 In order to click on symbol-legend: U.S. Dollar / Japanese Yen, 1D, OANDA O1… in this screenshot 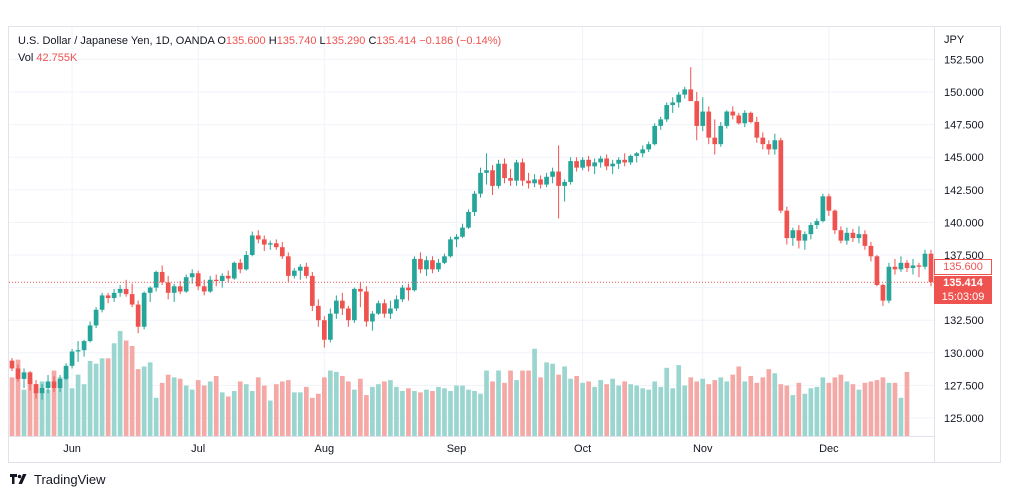, I will do `click(259, 41)`.